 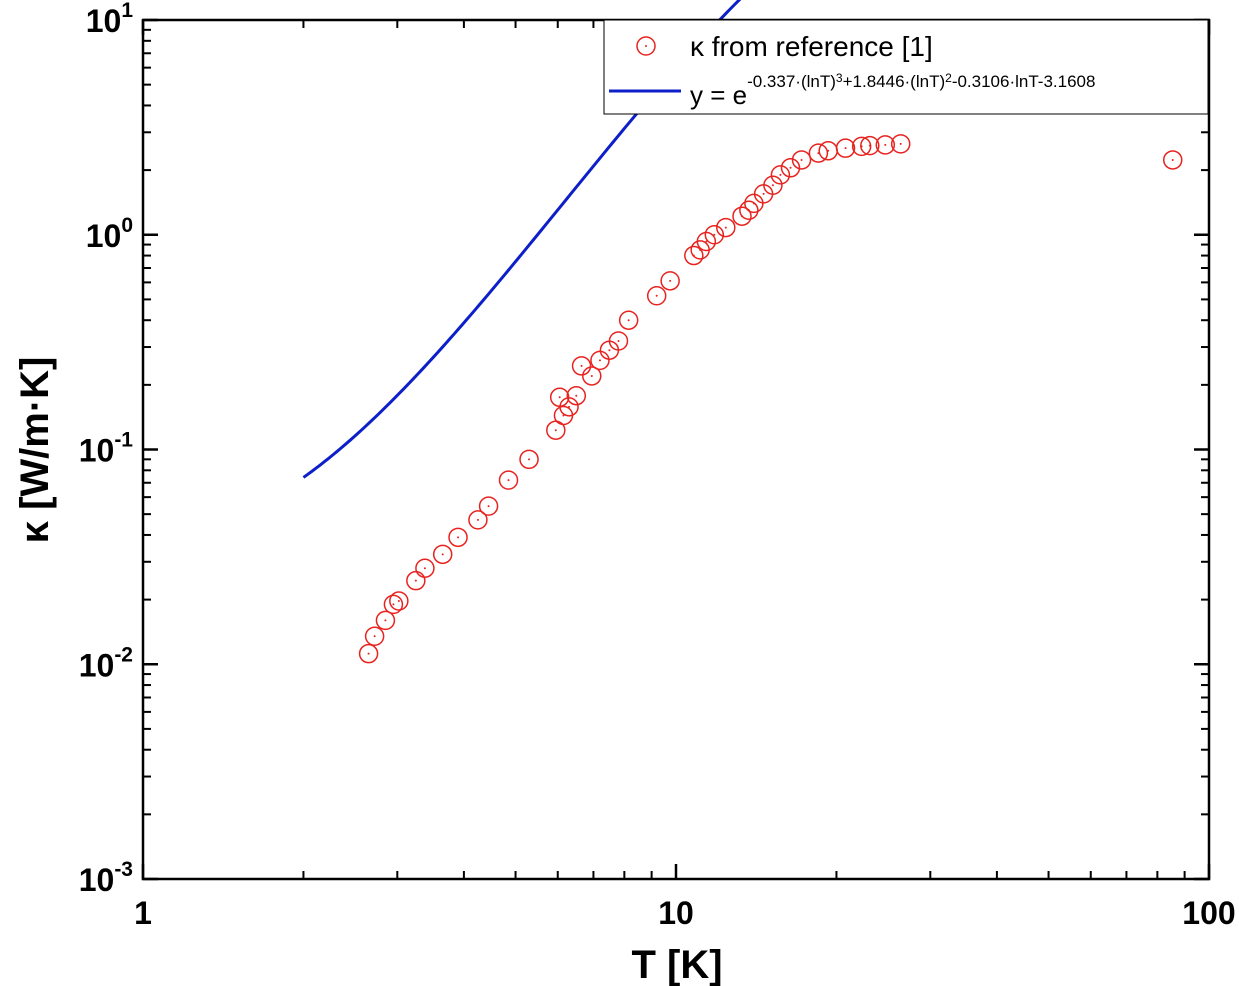 I want to click on y-tick-label: 10¹, so click(x=110, y=19).